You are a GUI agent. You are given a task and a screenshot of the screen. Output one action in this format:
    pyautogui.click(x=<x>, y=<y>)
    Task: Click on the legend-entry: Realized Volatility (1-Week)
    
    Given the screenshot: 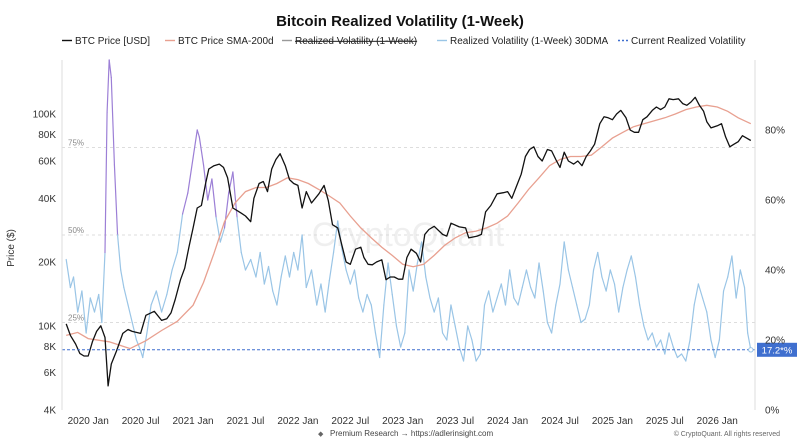 What is the action you would take?
    pyautogui.click(x=356, y=41)
    